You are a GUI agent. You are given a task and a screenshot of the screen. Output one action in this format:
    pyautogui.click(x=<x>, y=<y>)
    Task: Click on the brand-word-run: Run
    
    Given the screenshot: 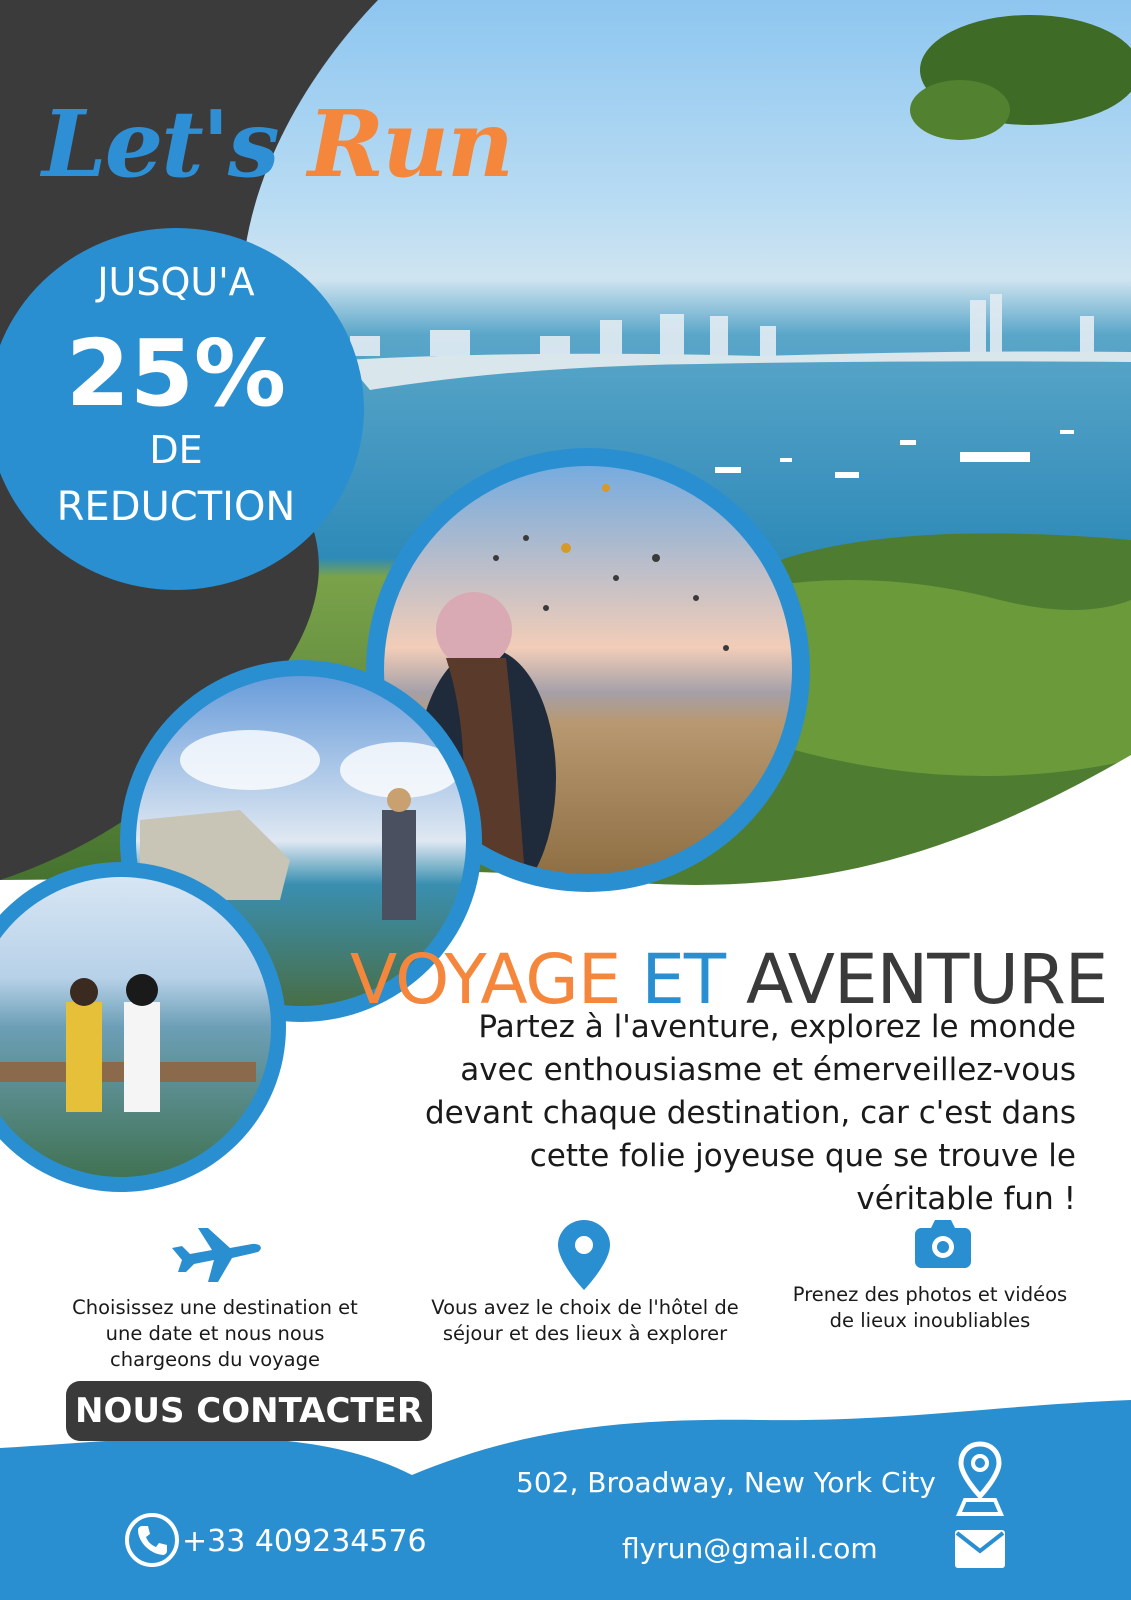 What is the action you would take?
    pyautogui.click(x=410, y=144)
    